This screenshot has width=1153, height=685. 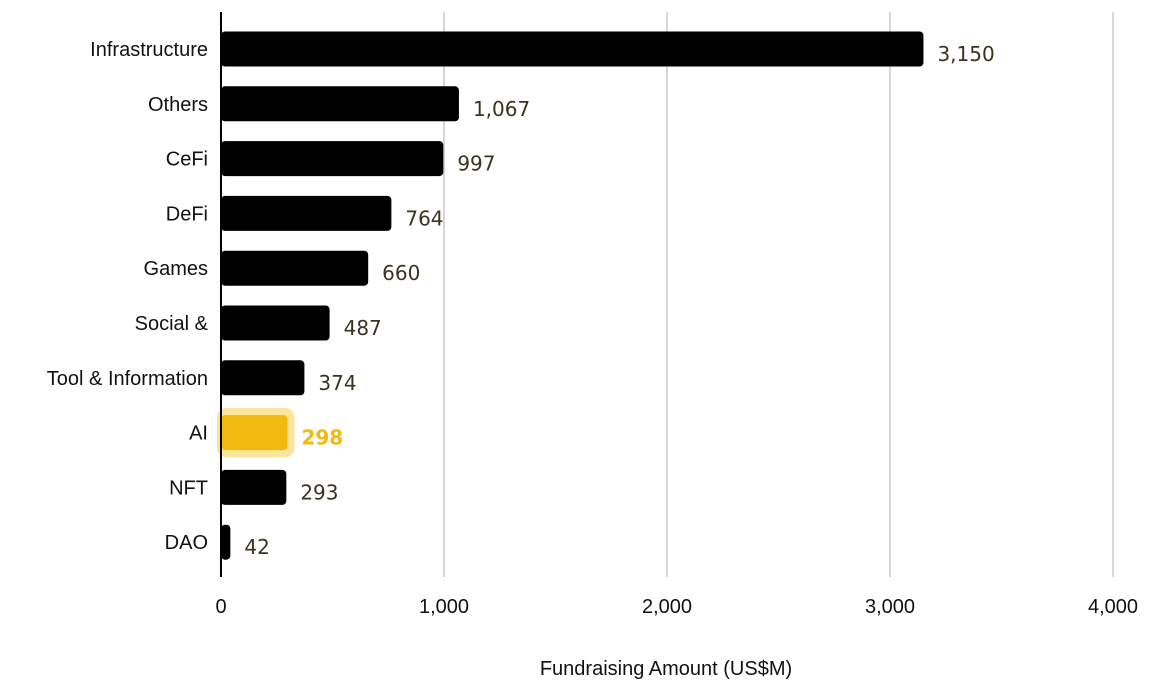 What do you see at coordinates (172, 324) in the screenshot?
I see `category-label: Social &` at bounding box center [172, 324].